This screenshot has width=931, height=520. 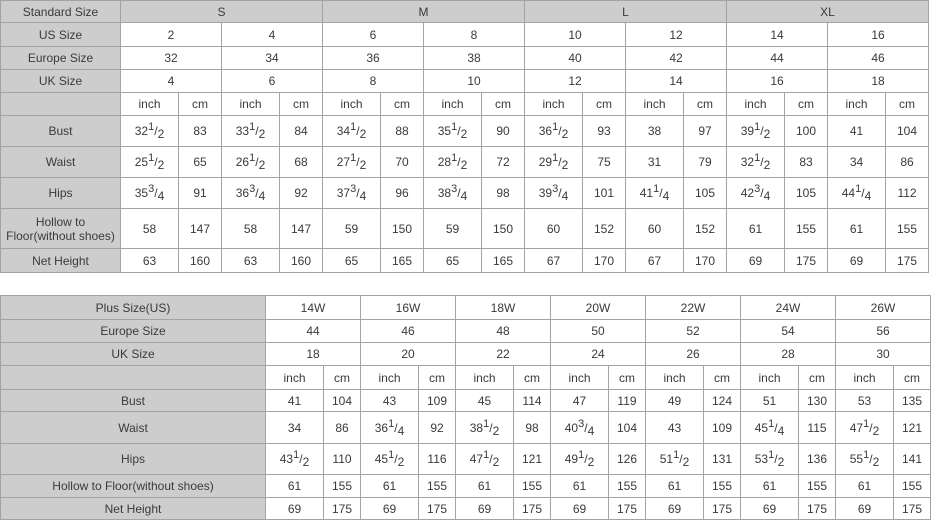 What do you see at coordinates (408, 354) in the screenshot?
I see `value-cell: 20` at bounding box center [408, 354].